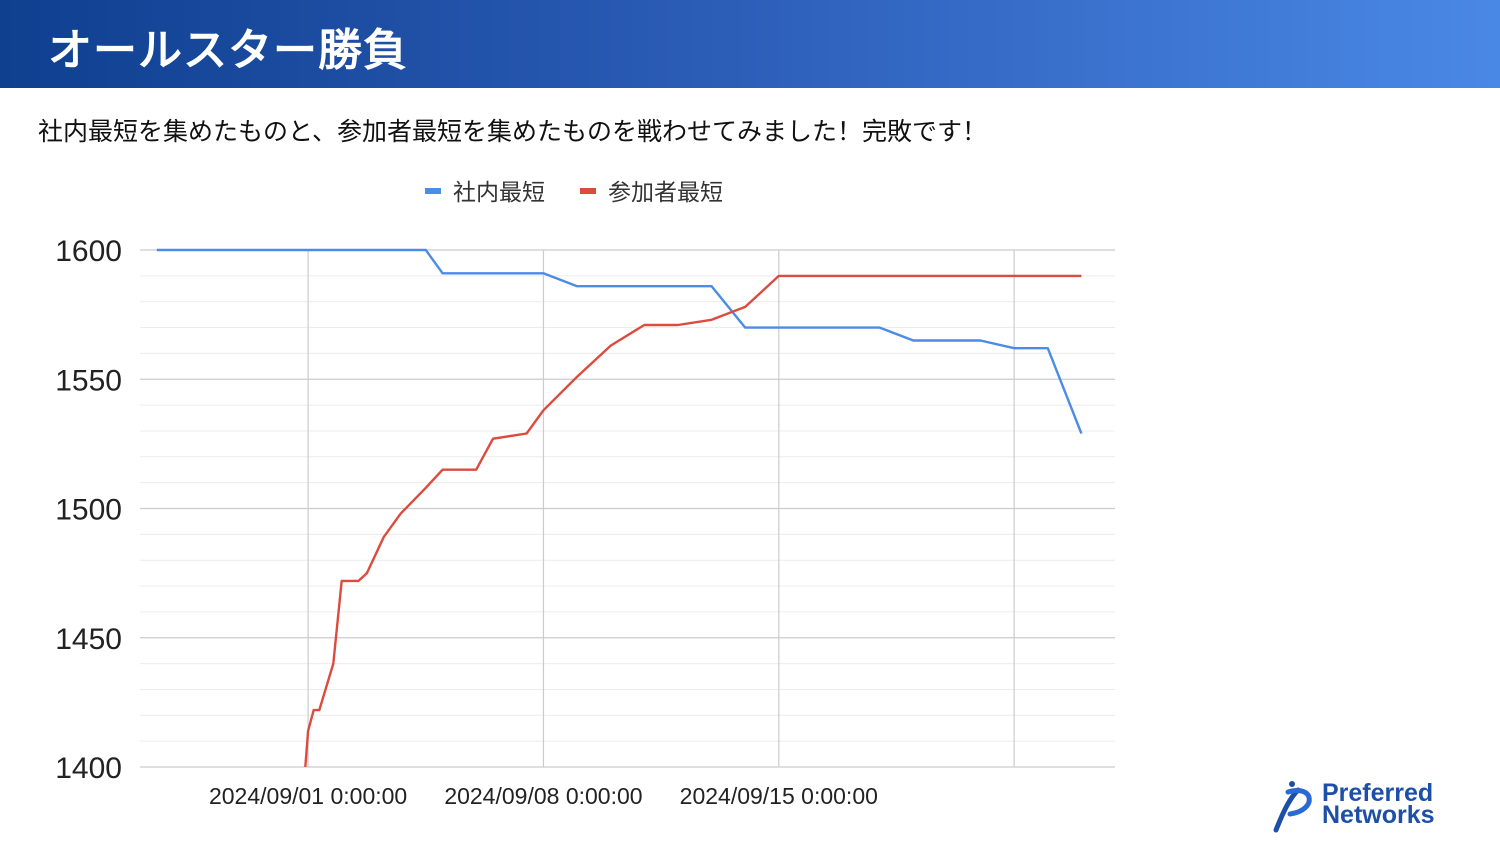 The width and height of the screenshot is (1500, 844). Describe the element at coordinates (308, 796) in the screenshot. I see `x-tick-label: 2024/09/01 0:00:00` at that location.